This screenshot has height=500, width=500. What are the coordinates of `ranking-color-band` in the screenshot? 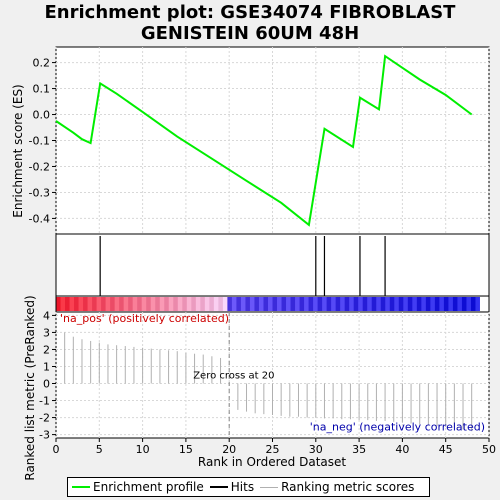 It's located at (273, 304).